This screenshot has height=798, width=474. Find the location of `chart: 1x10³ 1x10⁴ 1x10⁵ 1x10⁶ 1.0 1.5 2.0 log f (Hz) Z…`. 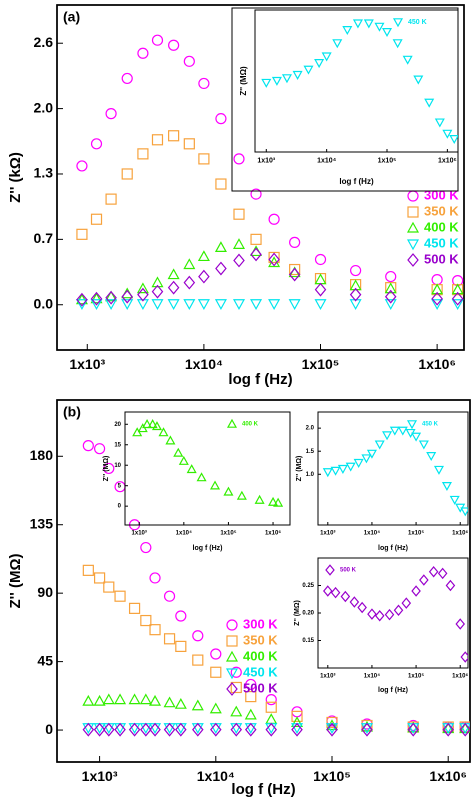

chart: 1x10³ 1x10⁴ 1x10⁵ 1x10⁶ 1.0 1.5 2.0 log f (Hz) Z… is located at coordinates (382, 481).